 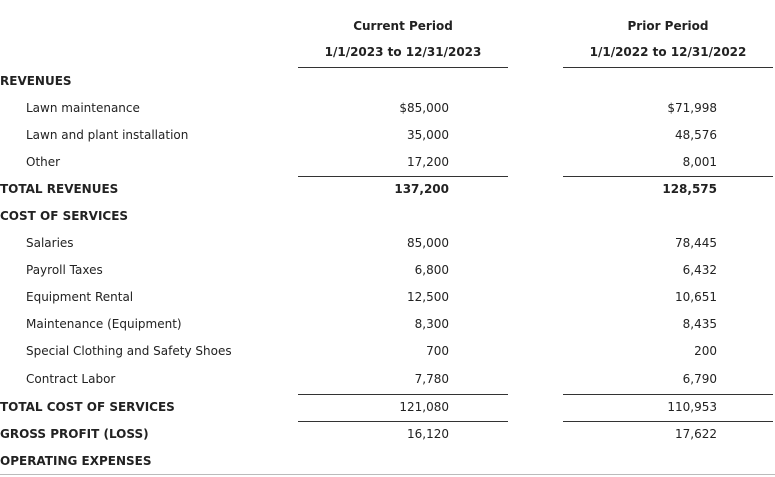 I want to click on prior-amount: 10,651, so click(x=696, y=297).